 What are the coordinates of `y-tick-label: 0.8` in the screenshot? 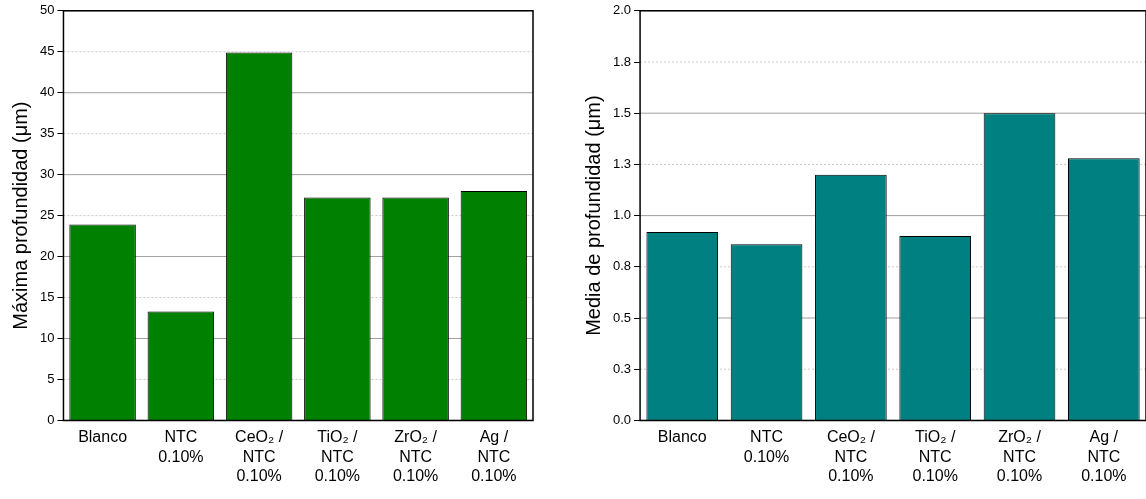 It's located at (622, 266).